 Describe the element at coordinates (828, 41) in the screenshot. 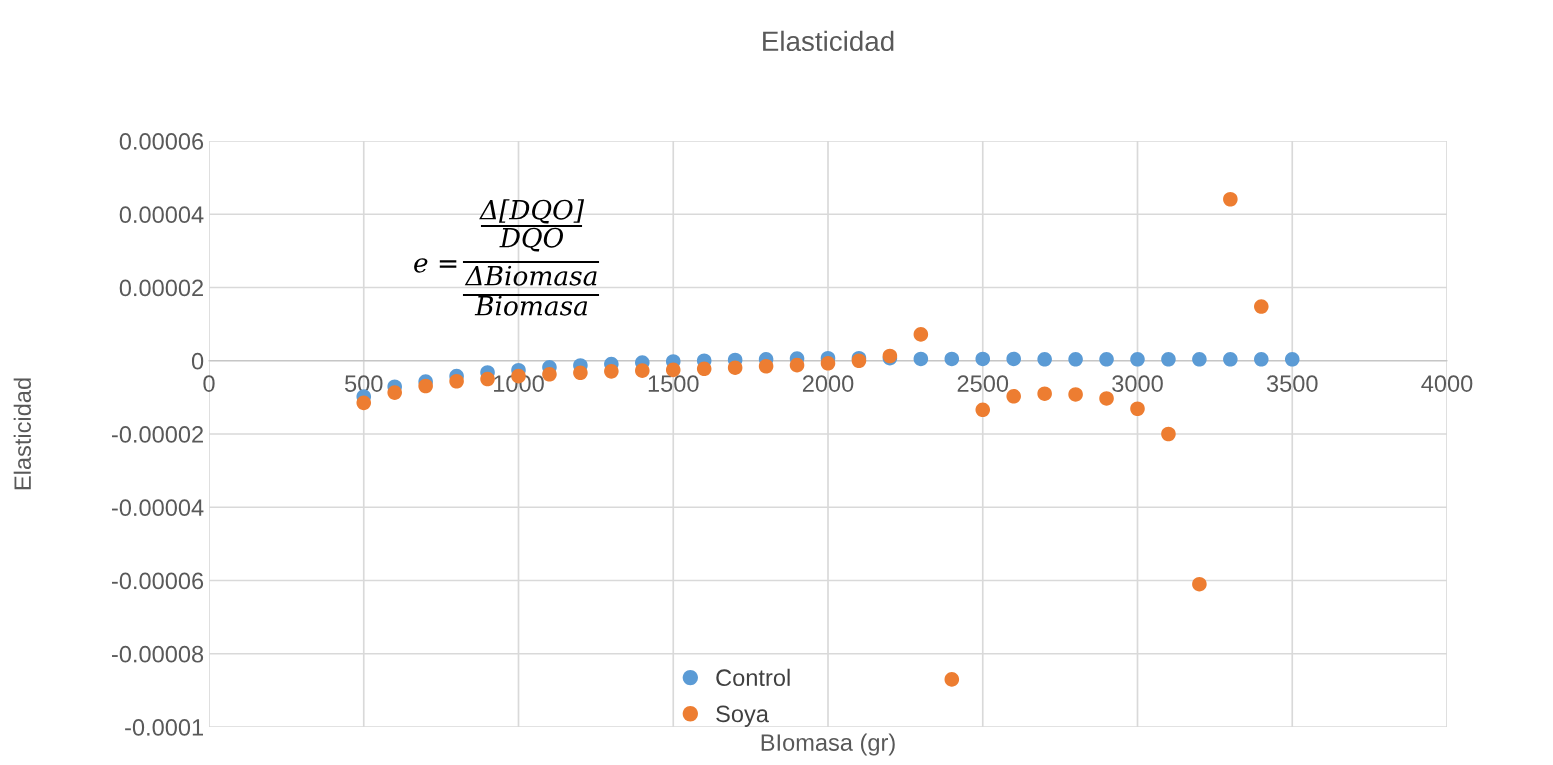

I see `chart-title: Elasticidad` at that location.